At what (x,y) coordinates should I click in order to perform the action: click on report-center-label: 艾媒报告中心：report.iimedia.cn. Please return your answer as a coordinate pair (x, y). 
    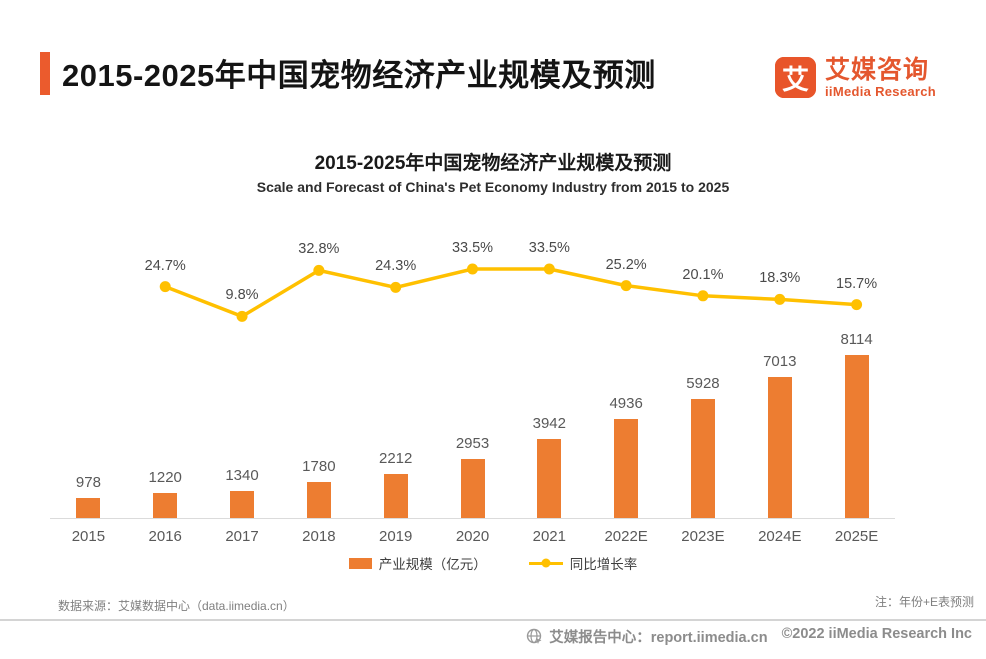
    Looking at the image, I should click on (658, 638).